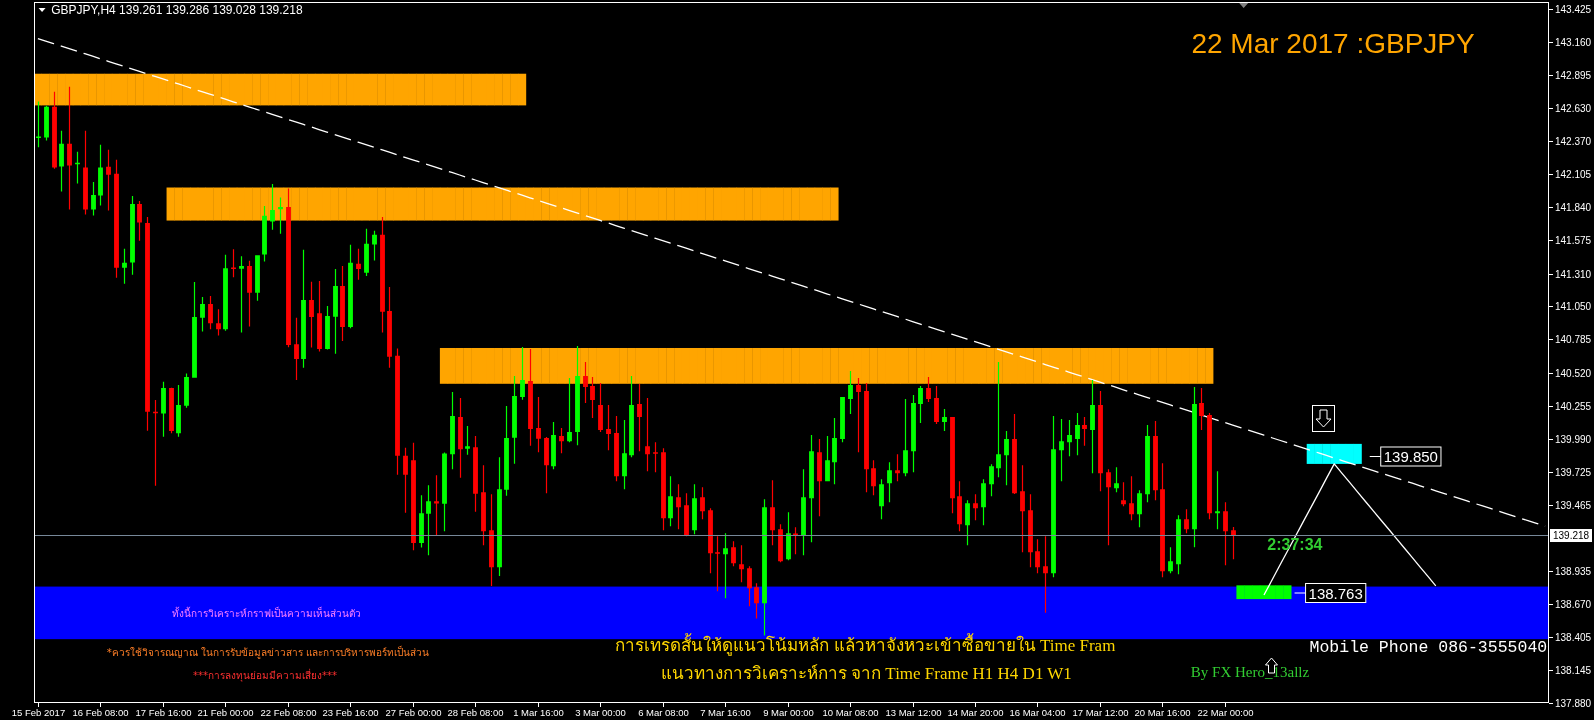 This screenshot has height=720, width=1594. Describe the element at coordinates (1573, 604) in the screenshot. I see `y-tick-label: 138.670` at that location.